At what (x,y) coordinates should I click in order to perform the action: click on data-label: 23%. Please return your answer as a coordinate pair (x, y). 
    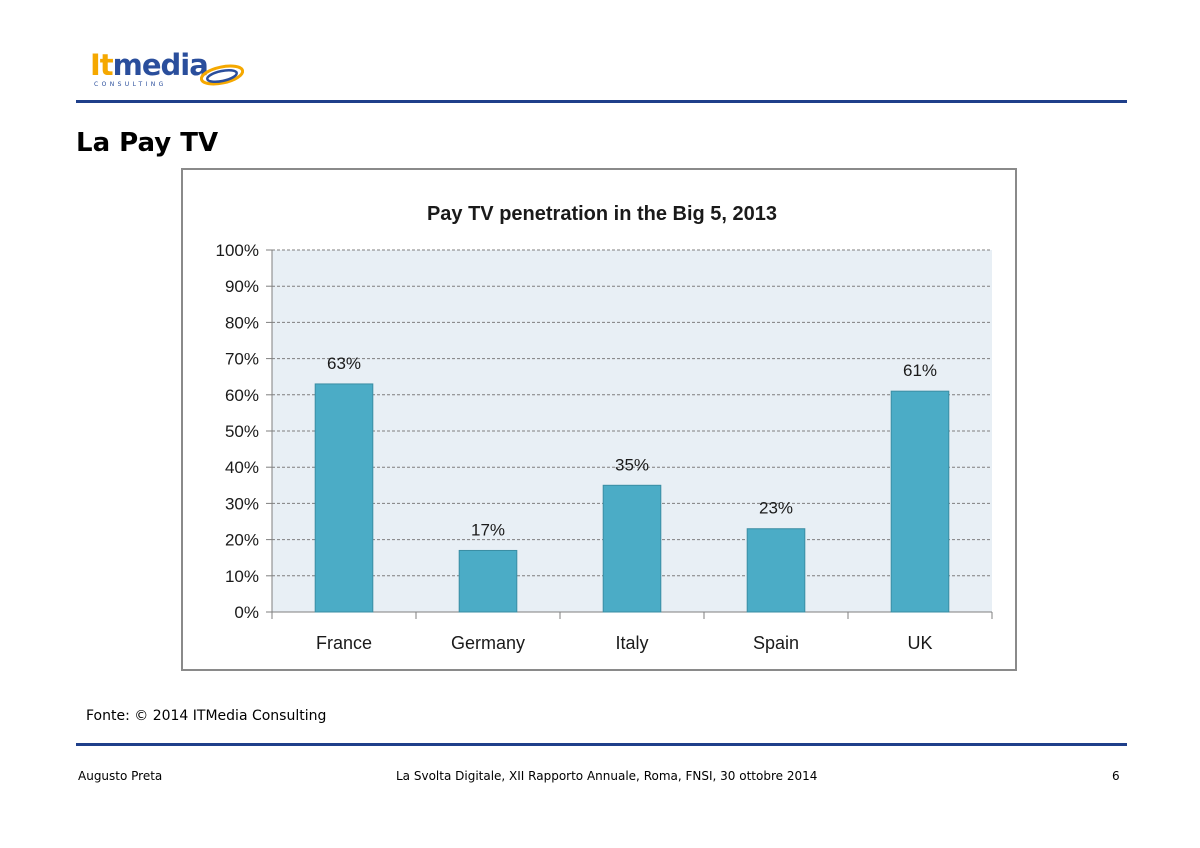
    Looking at the image, I should click on (776, 508).